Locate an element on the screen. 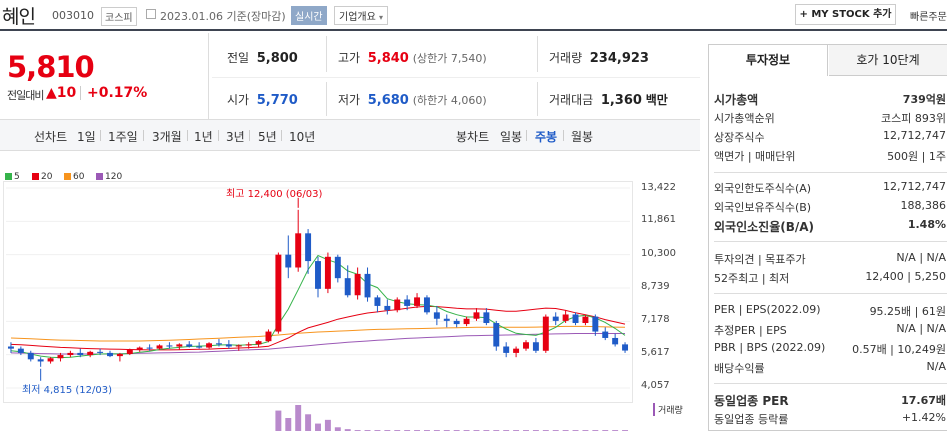 This screenshot has height=431, width=947. invest-row-value: 95.25배 | 61원 is located at coordinates (907, 311).